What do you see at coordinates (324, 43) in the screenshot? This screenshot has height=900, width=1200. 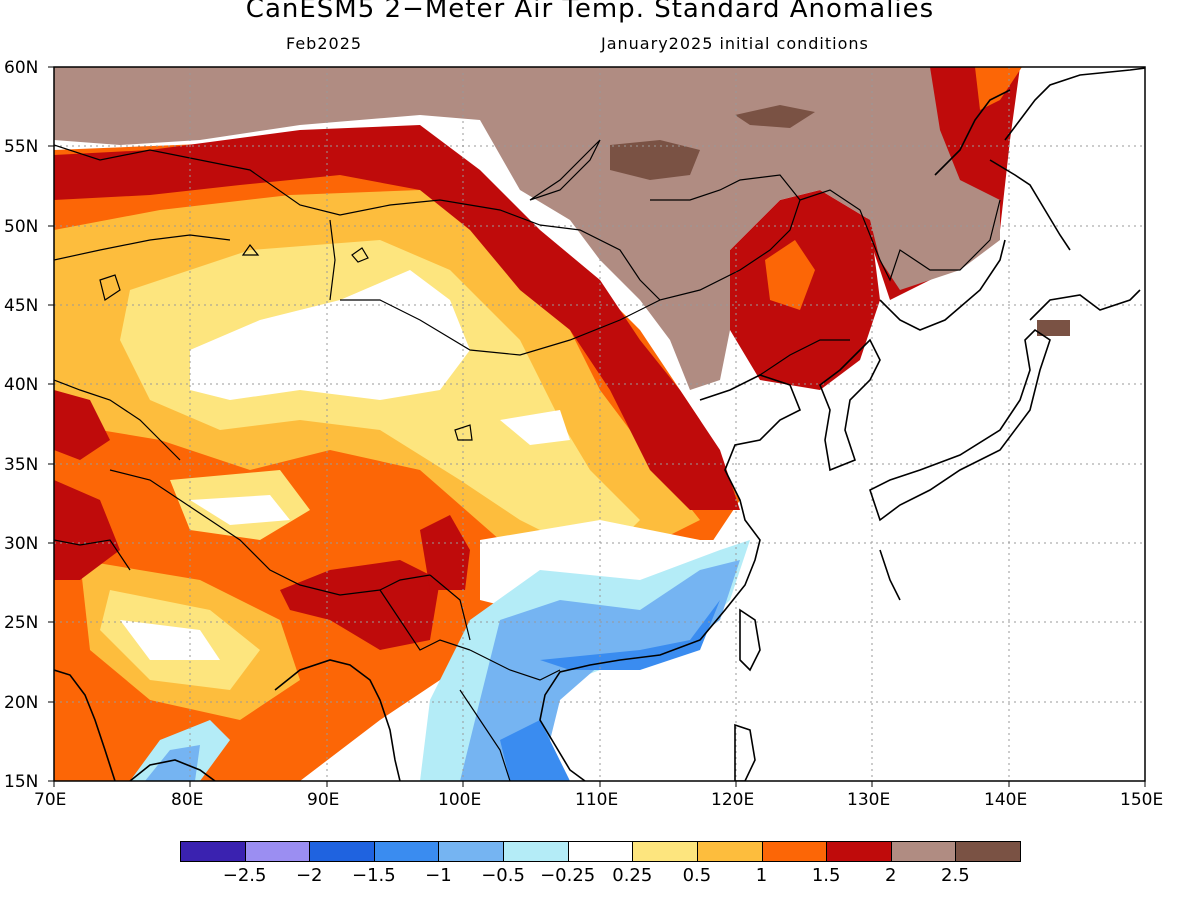 I see `forecast-month: Feb2025` at bounding box center [324, 43].